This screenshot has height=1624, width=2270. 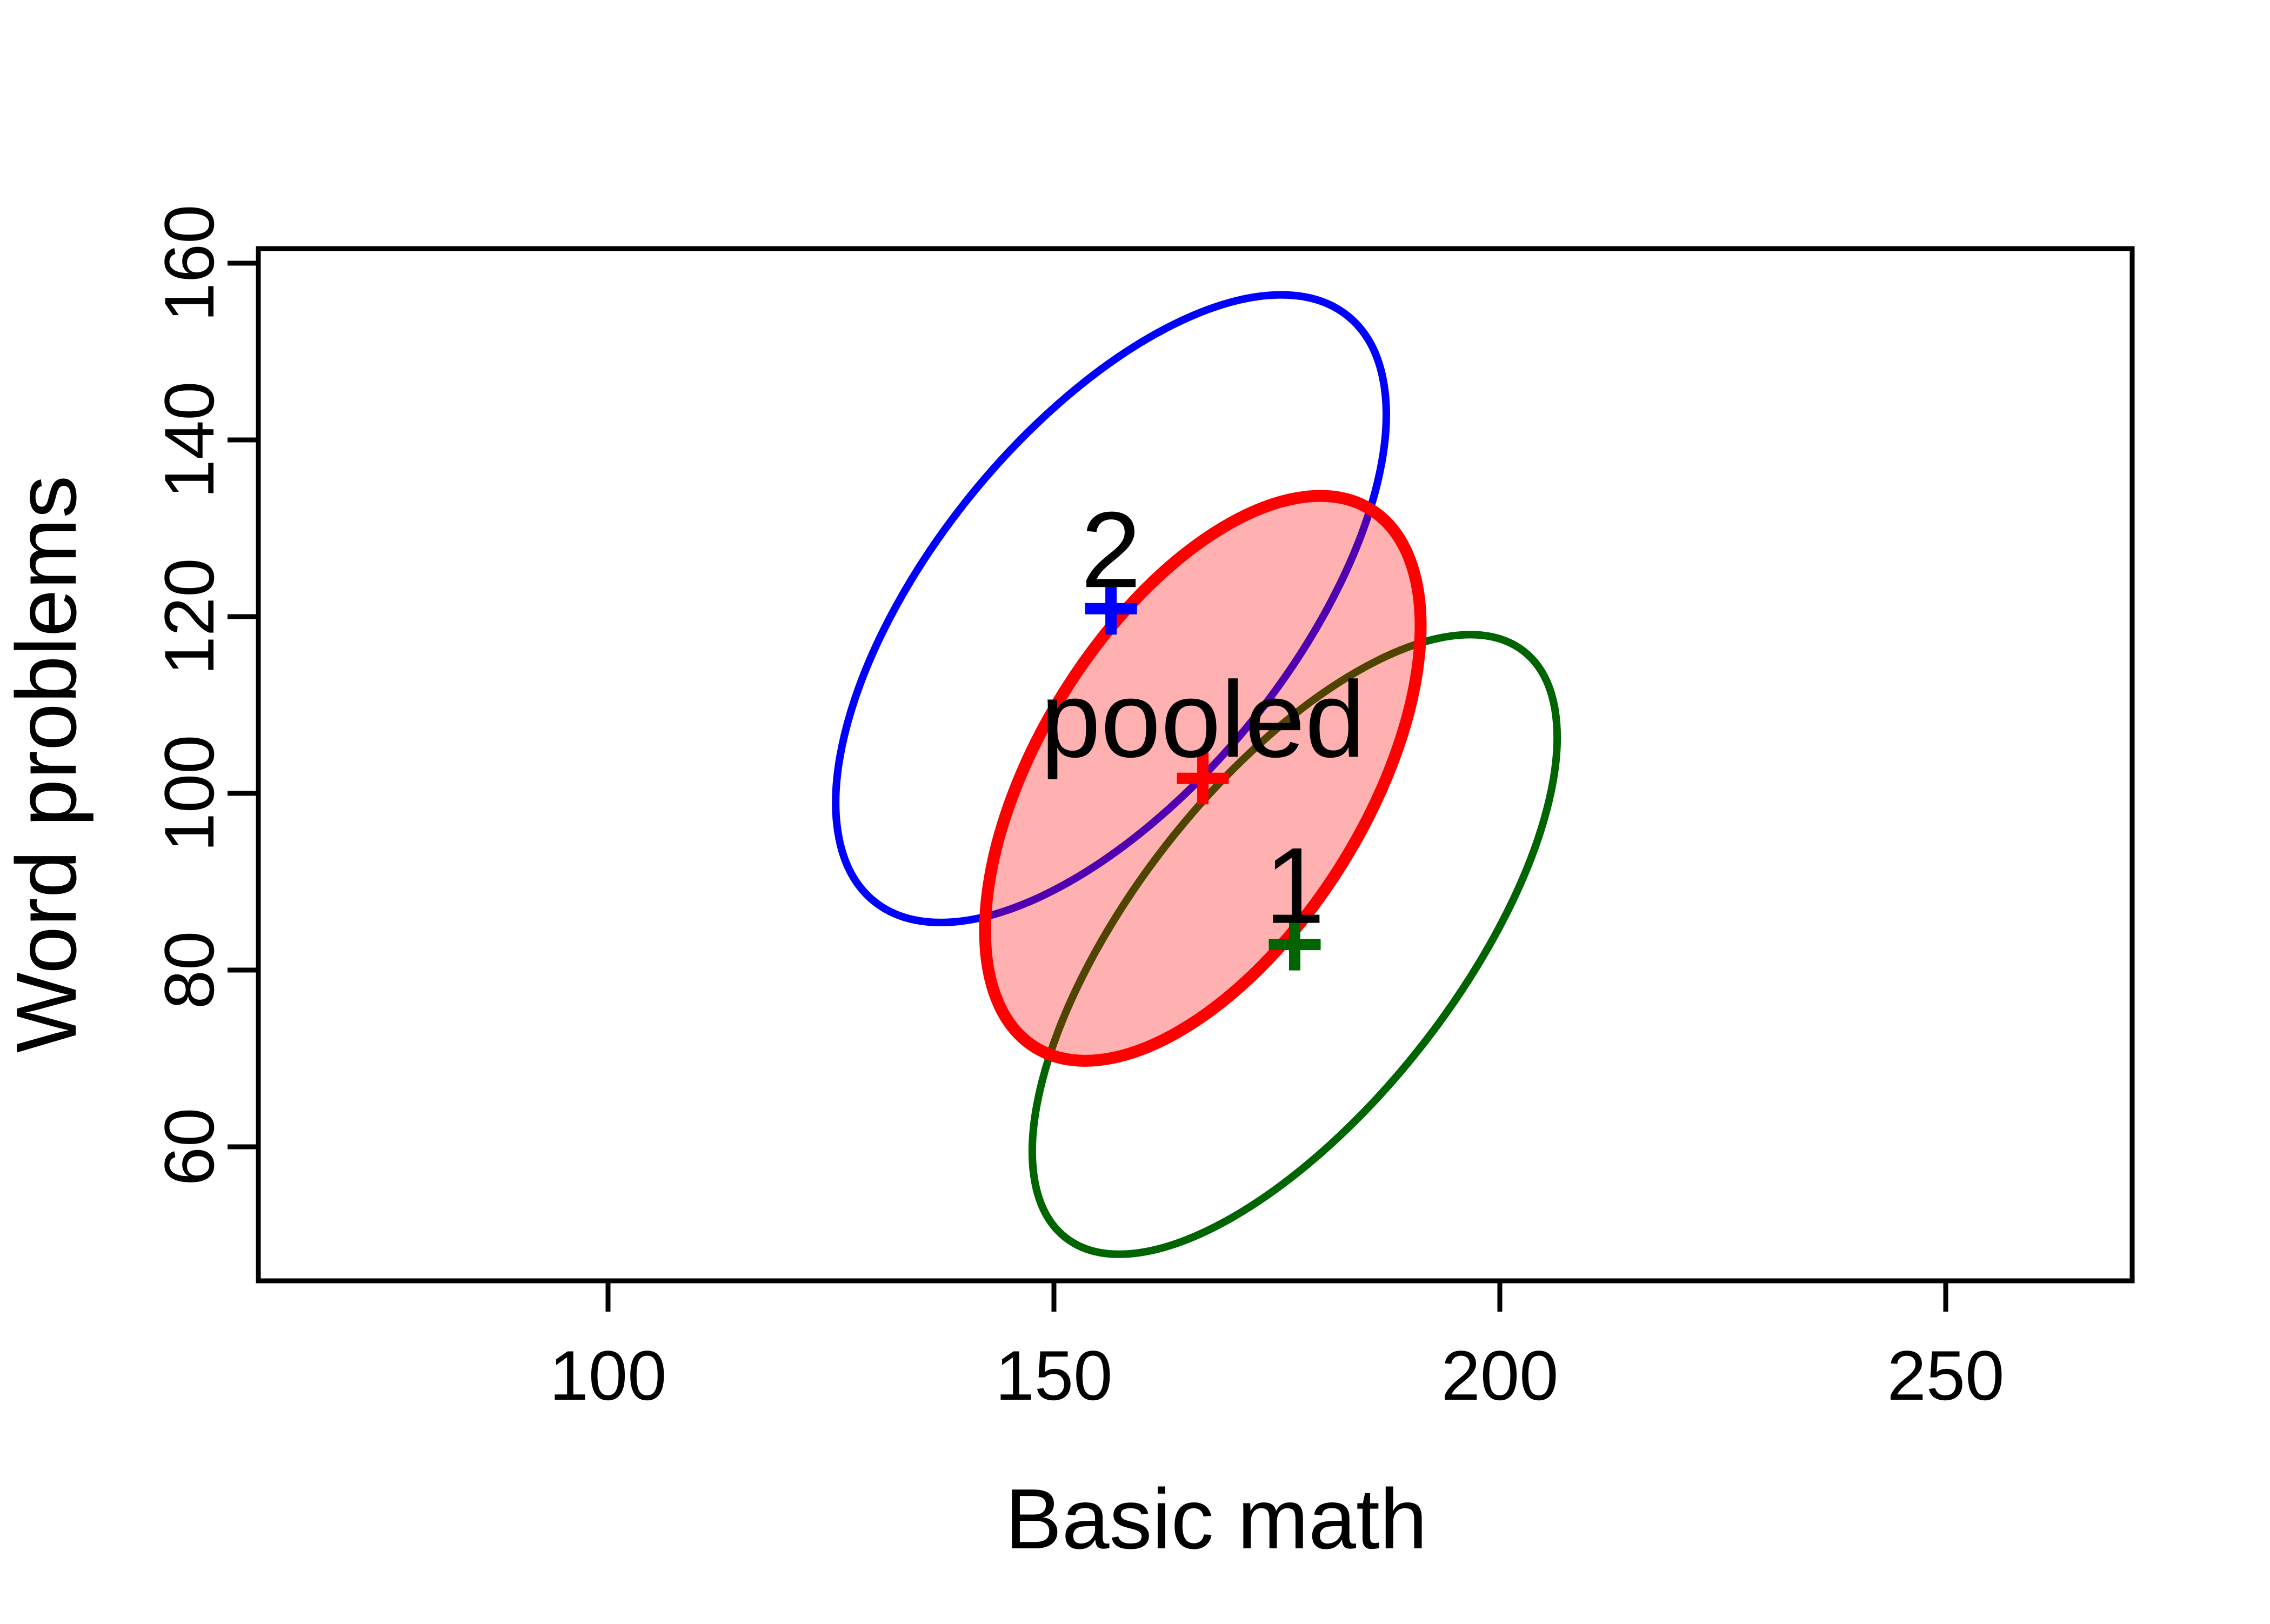 What do you see at coordinates (1946, 1375) in the screenshot?
I see `x-tick-label-250: 250` at bounding box center [1946, 1375].